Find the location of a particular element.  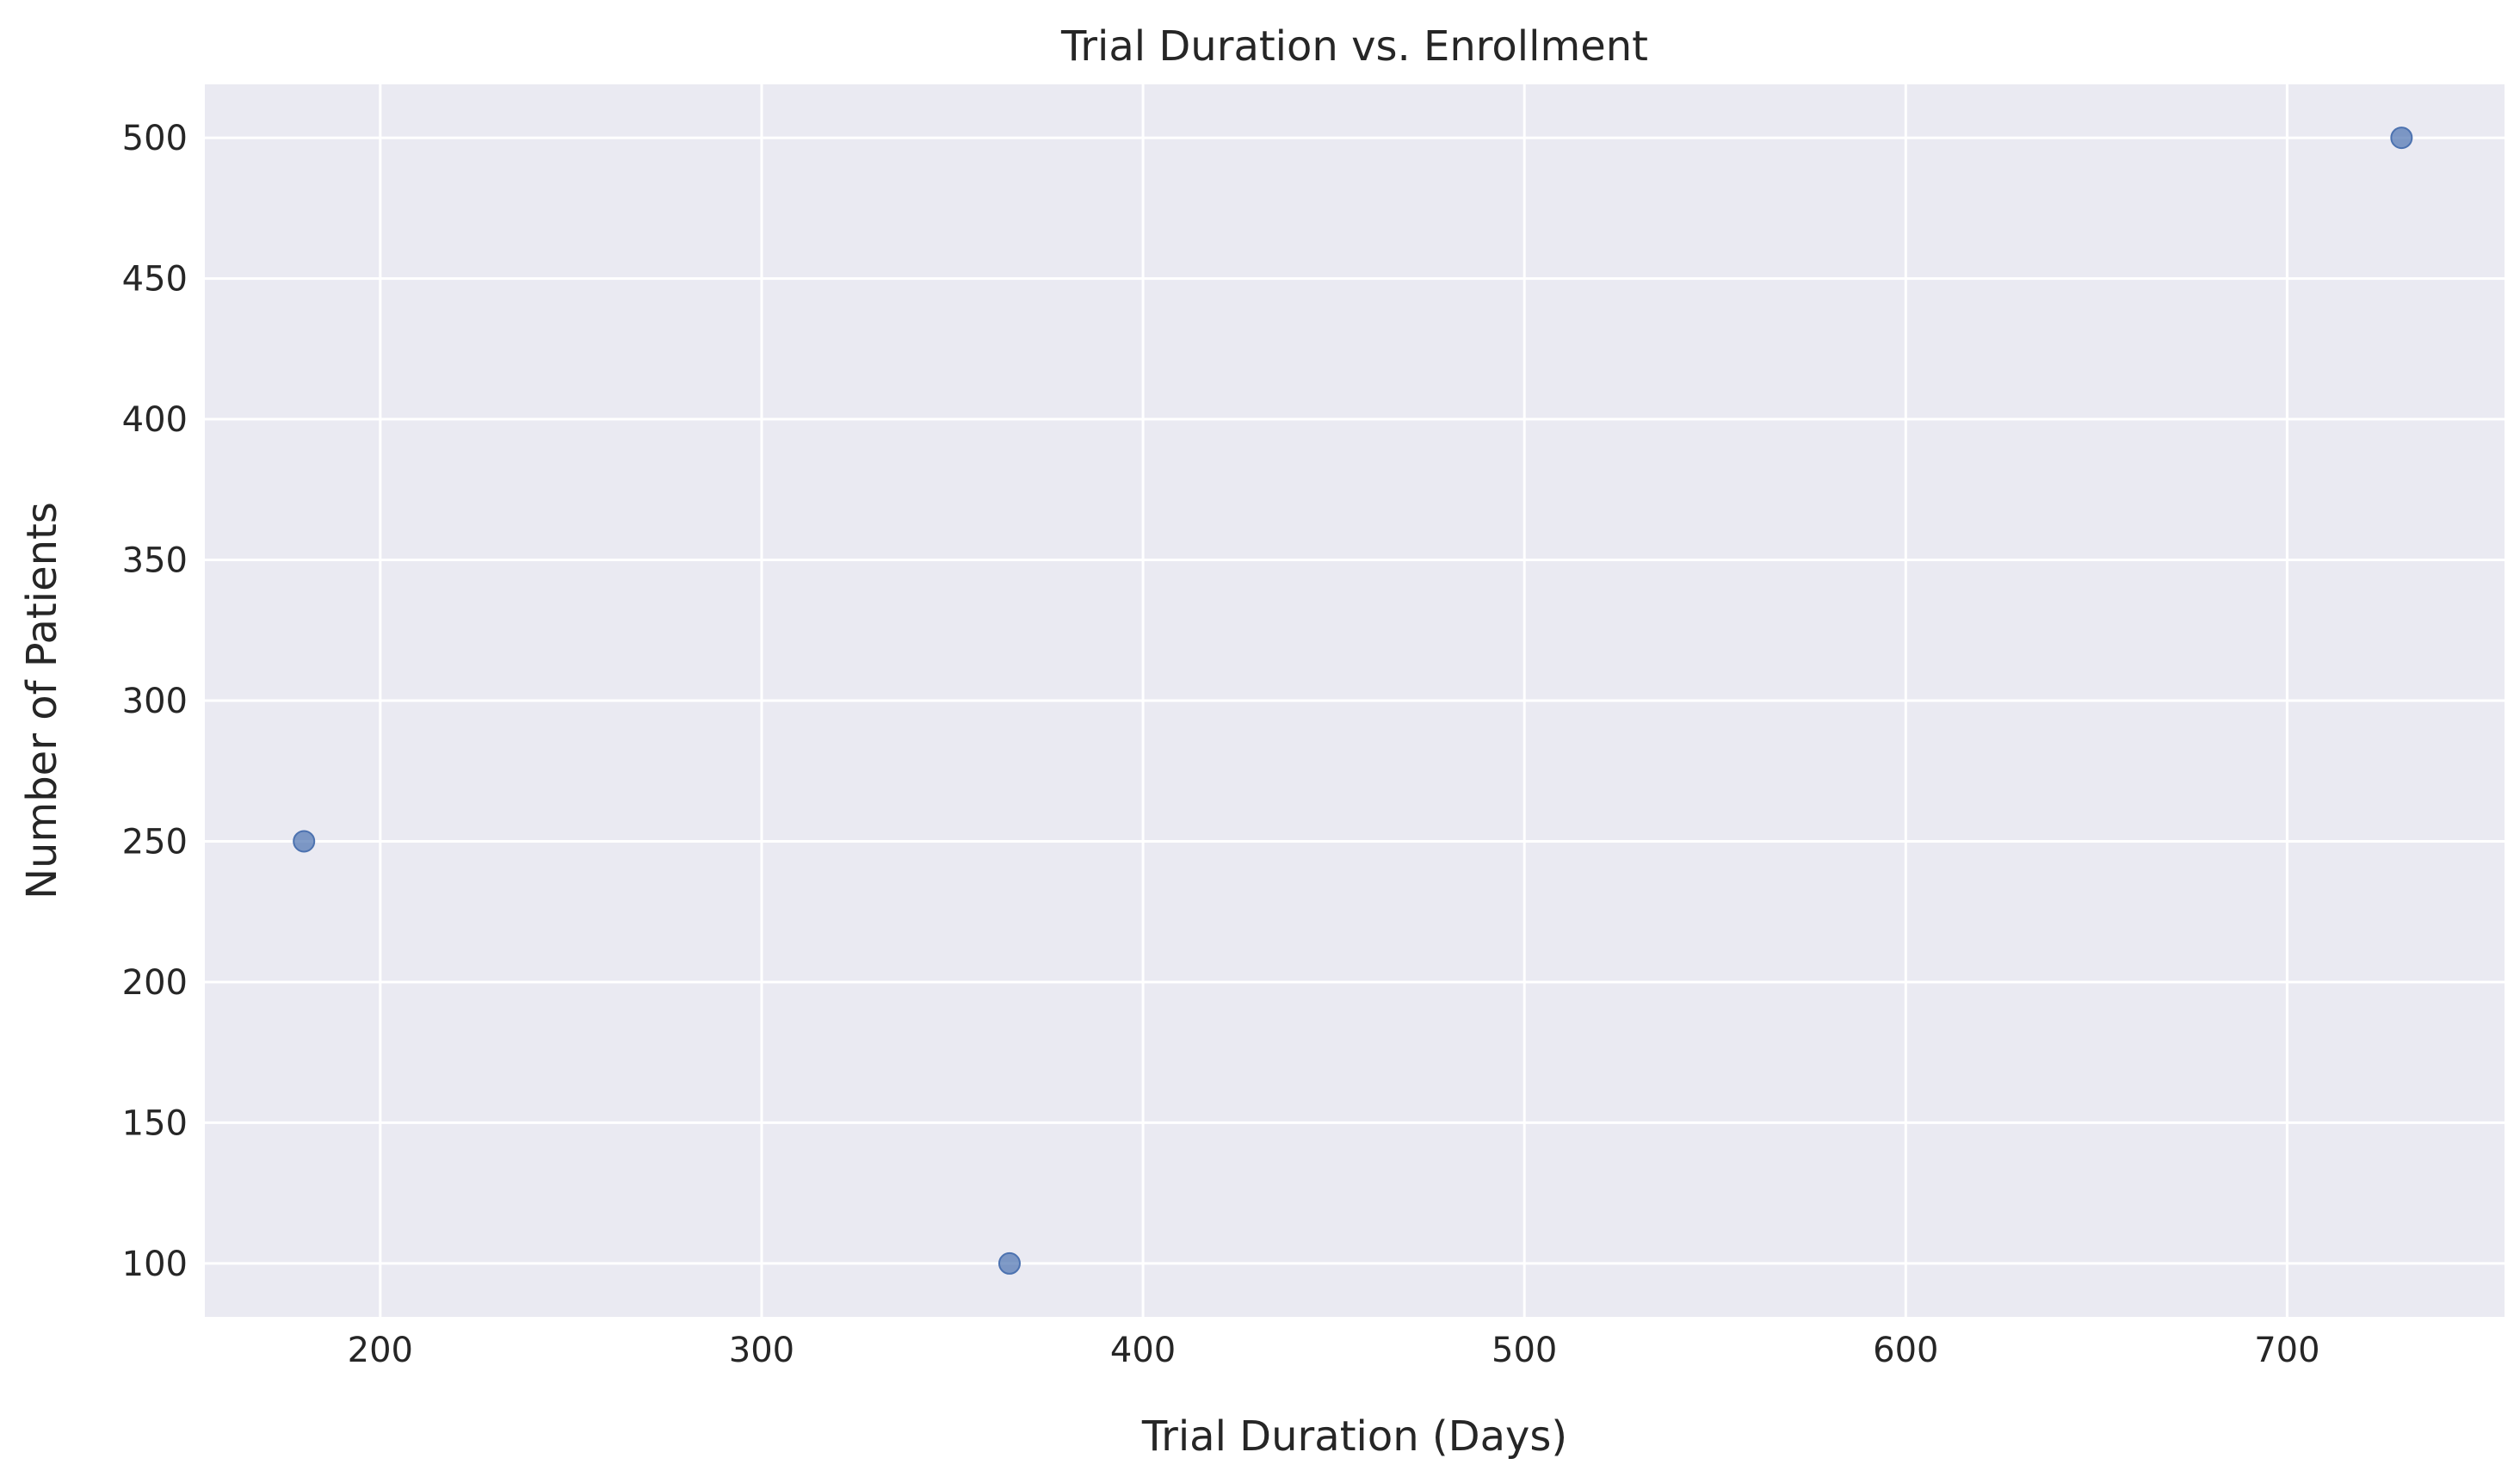

y-tick-label: 450 is located at coordinates (155, 280).